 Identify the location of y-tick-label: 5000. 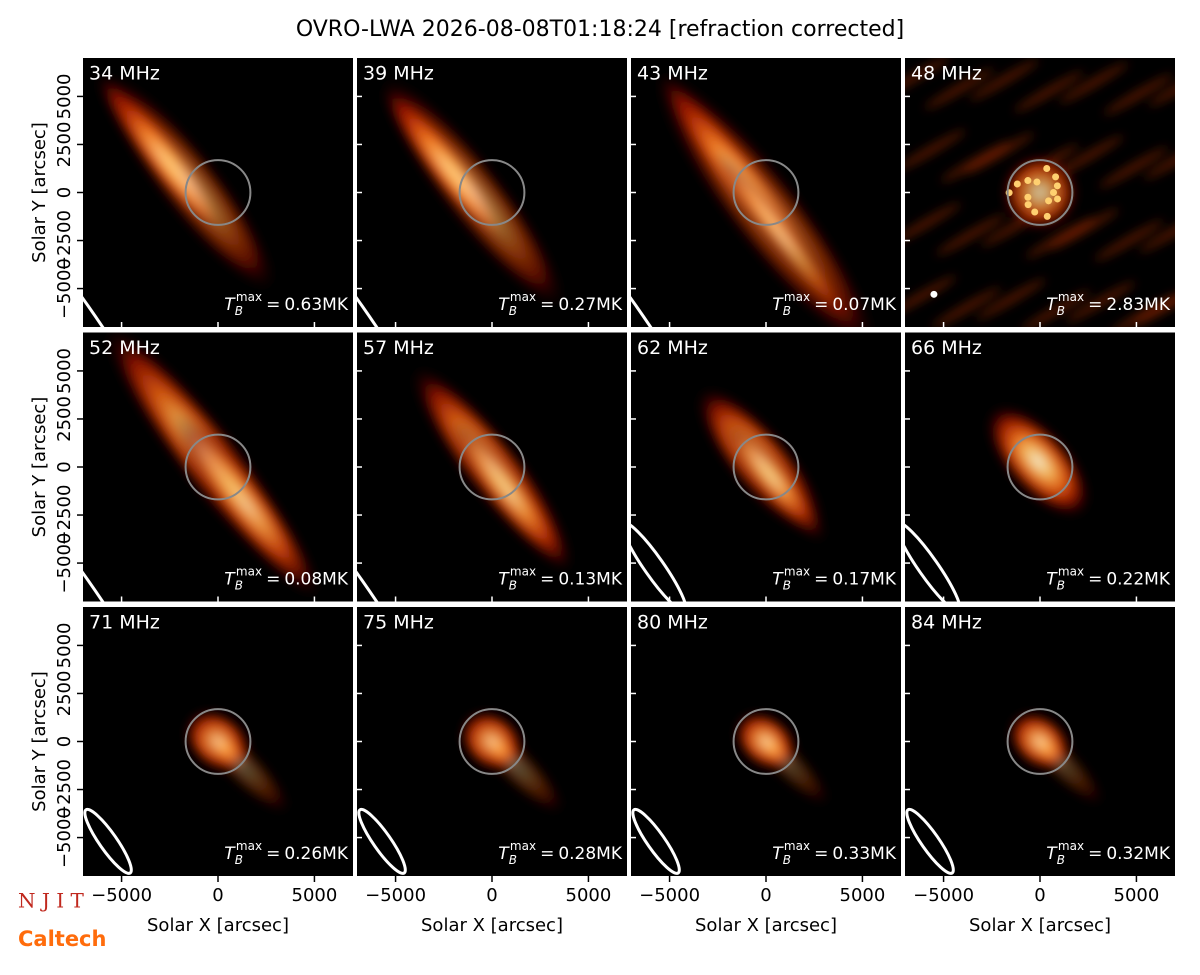
(64, 97).